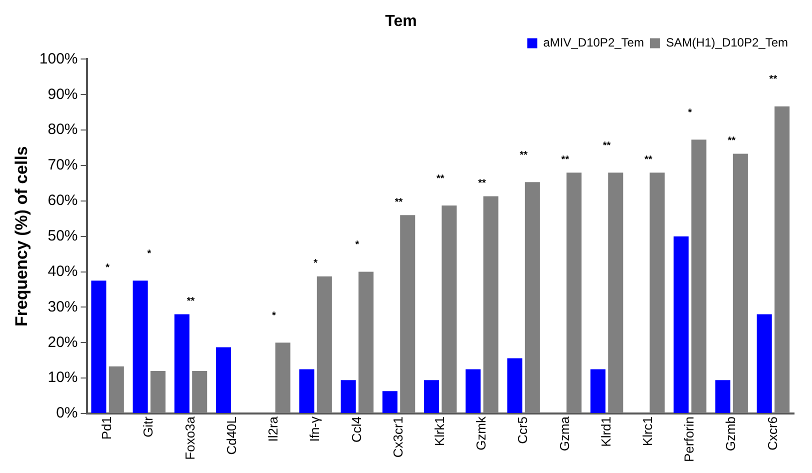 The image size is (812, 473). Describe the element at coordinates (356, 429) in the screenshot. I see `x-tick-label: Ccl4` at that location.